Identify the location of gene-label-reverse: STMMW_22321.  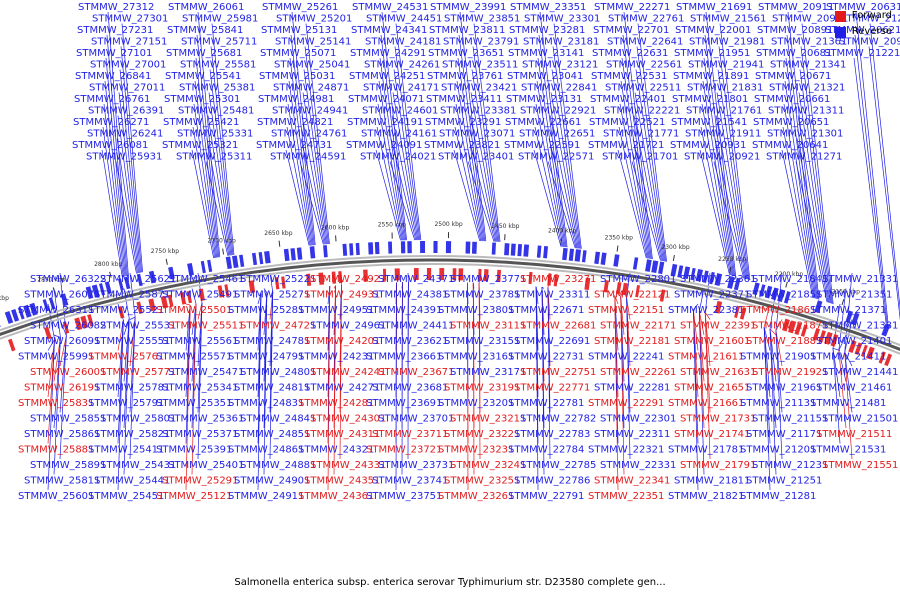
(626, 450).